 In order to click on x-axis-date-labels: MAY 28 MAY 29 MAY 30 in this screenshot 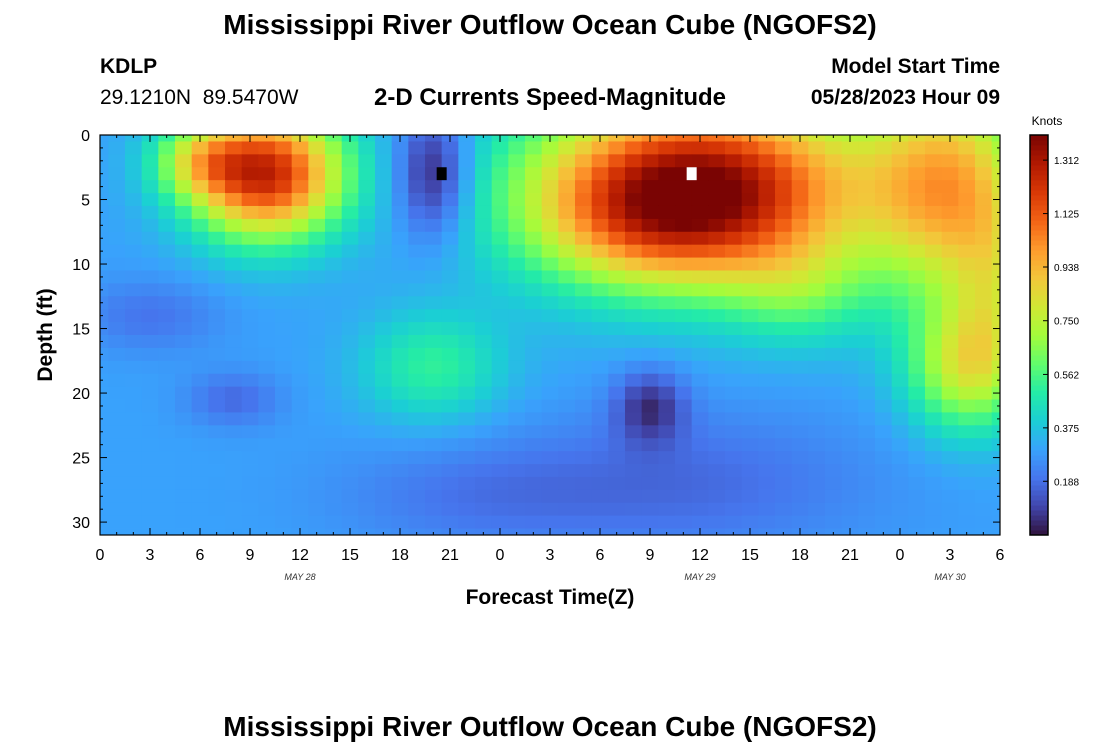, I will do `click(624, 577)`.